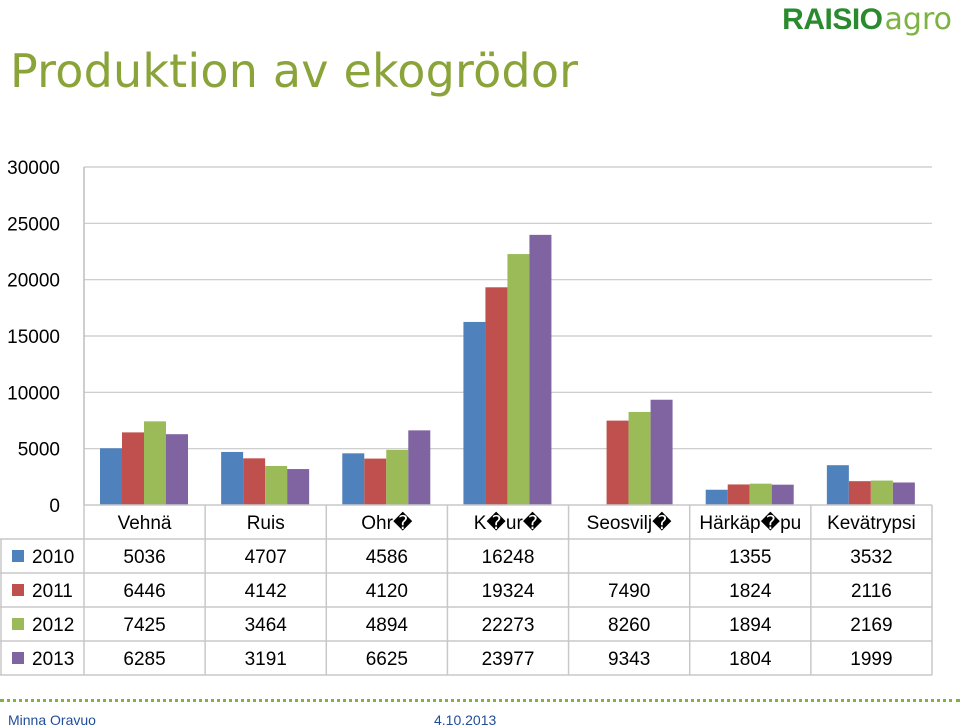 The height and width of the screenshot is (728, 960). What do you see at coordinates (750, 557) in the screenshot?
I see `data-label: 1355` at bounding box center [750, 557].